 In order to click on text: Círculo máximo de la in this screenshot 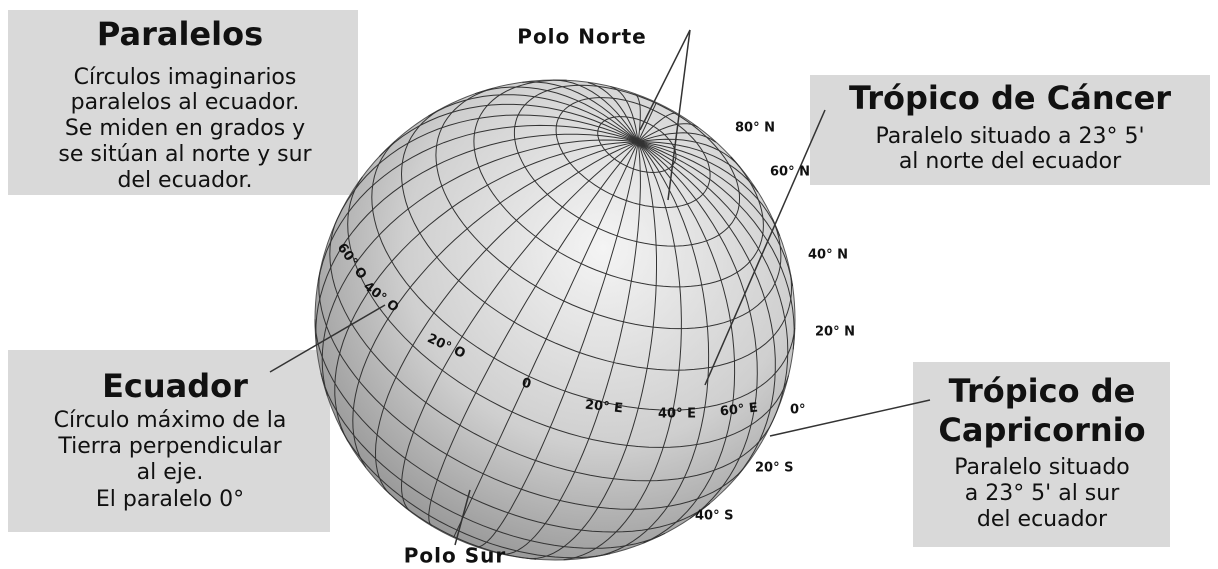, I will do `click(170, 420)`.